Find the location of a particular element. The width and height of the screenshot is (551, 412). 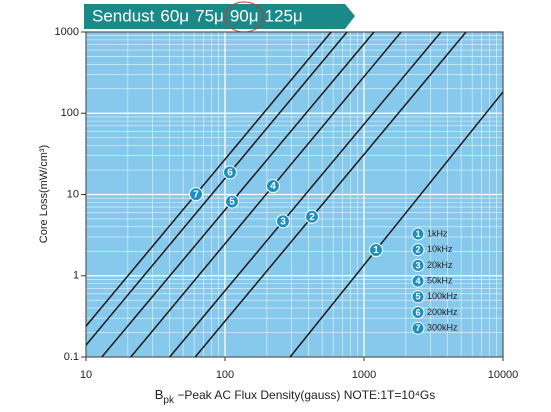

x-tick-label: 10000 is located at coordinates (503, 375).